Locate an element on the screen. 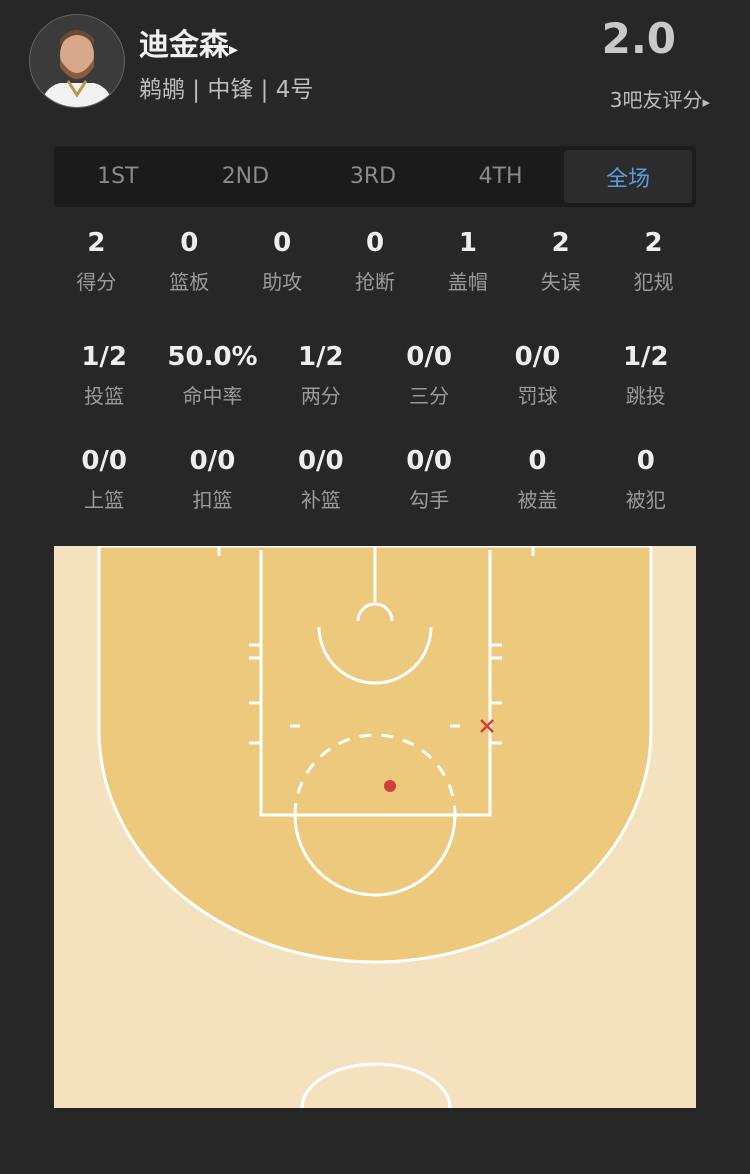 This screenshot has height=1174, width=750. stat-cell: 0/0 三分 is located at coordinates (429, 375).